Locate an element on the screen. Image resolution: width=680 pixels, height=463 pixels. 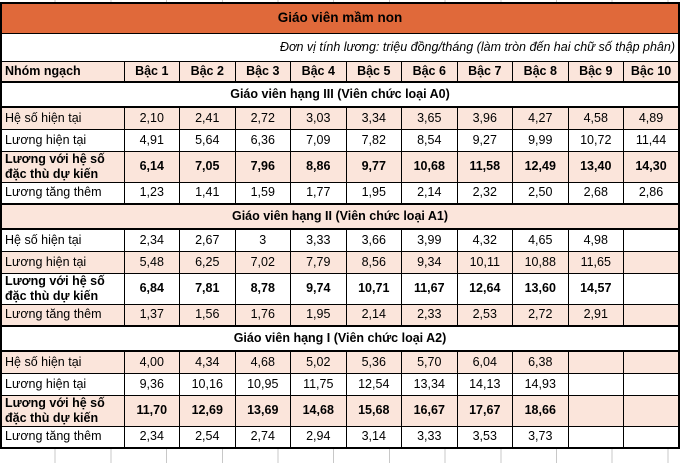
value-cell: 2,72 is located at coordinates (540, 315).